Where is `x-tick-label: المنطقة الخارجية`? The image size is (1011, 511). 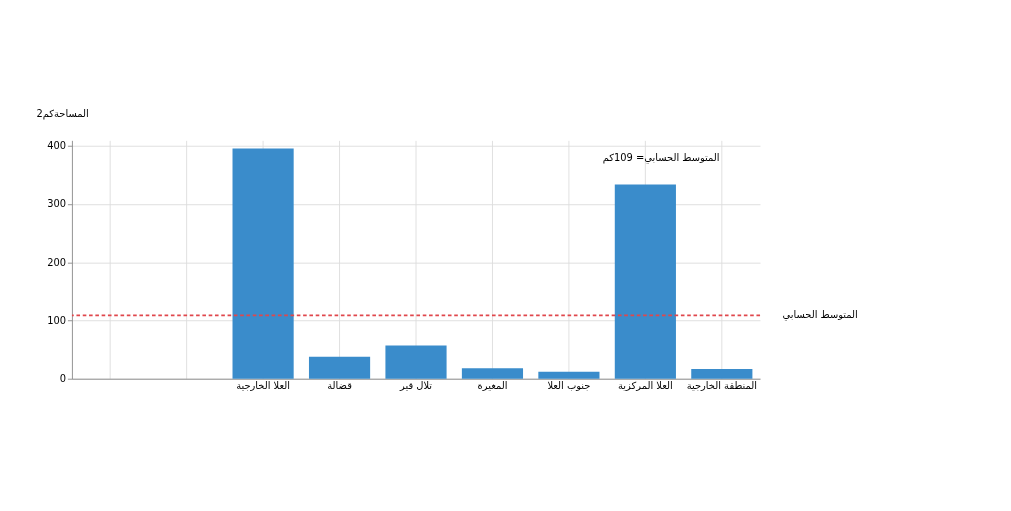 x-tick-label: المنطقة الخارجية is located at coordinates (721, 386).